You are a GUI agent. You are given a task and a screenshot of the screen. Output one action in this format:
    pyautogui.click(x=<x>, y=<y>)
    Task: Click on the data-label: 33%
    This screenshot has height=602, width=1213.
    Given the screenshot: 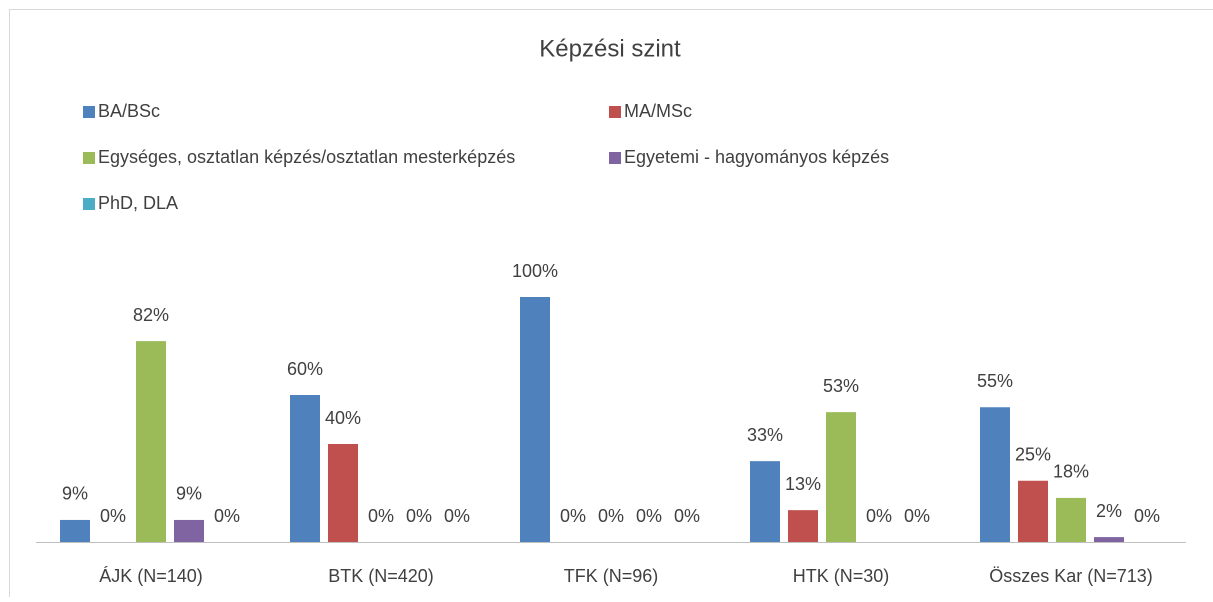 What is the action you would take?
    pyautogui.click(x=765, y=435)
    